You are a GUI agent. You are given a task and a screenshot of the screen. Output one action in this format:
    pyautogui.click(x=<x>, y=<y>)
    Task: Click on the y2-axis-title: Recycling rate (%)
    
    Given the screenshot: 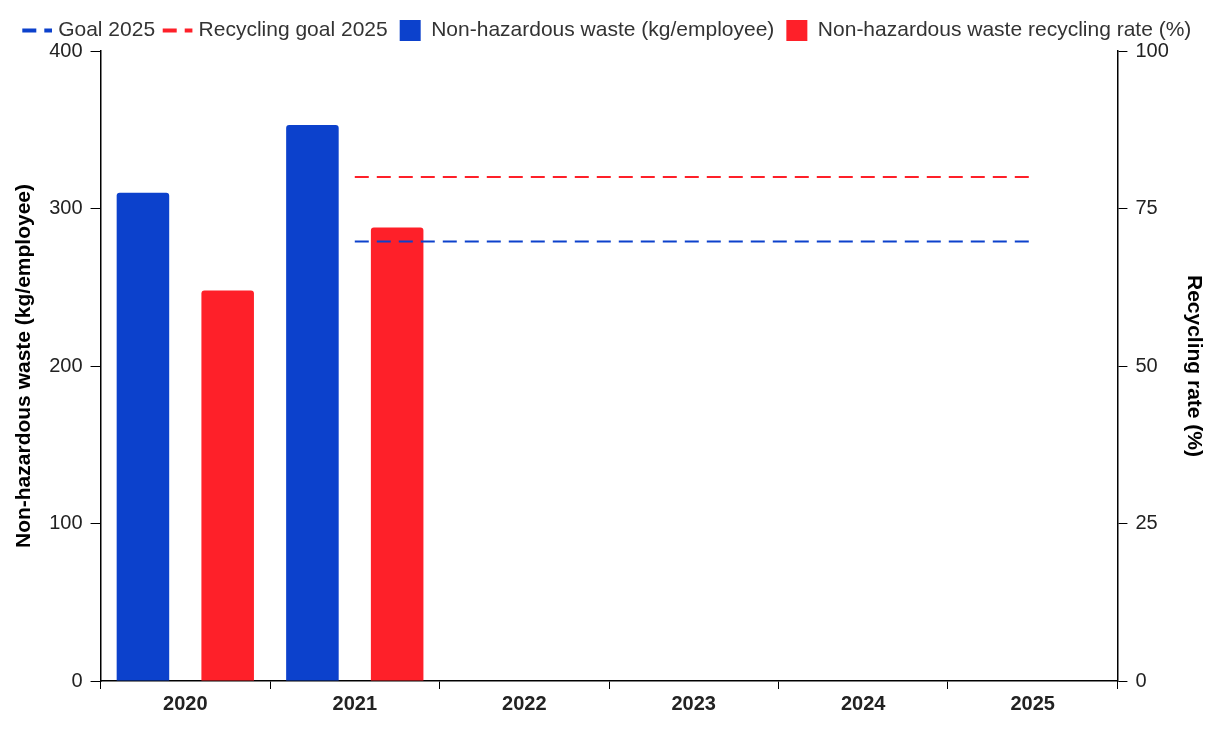 What is the action you would take?
    pyautogui.click(x=1195, y=366)
    